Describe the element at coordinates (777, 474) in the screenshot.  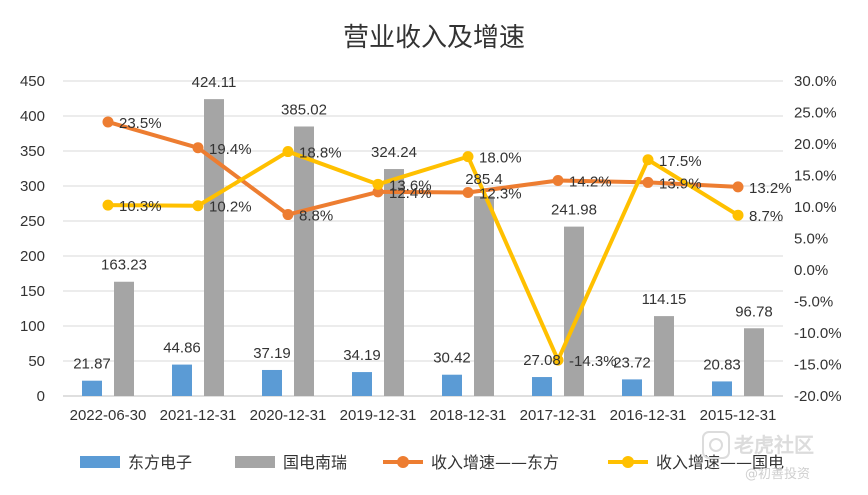
I see `watermark-sub-text: @初善投资` at that location.